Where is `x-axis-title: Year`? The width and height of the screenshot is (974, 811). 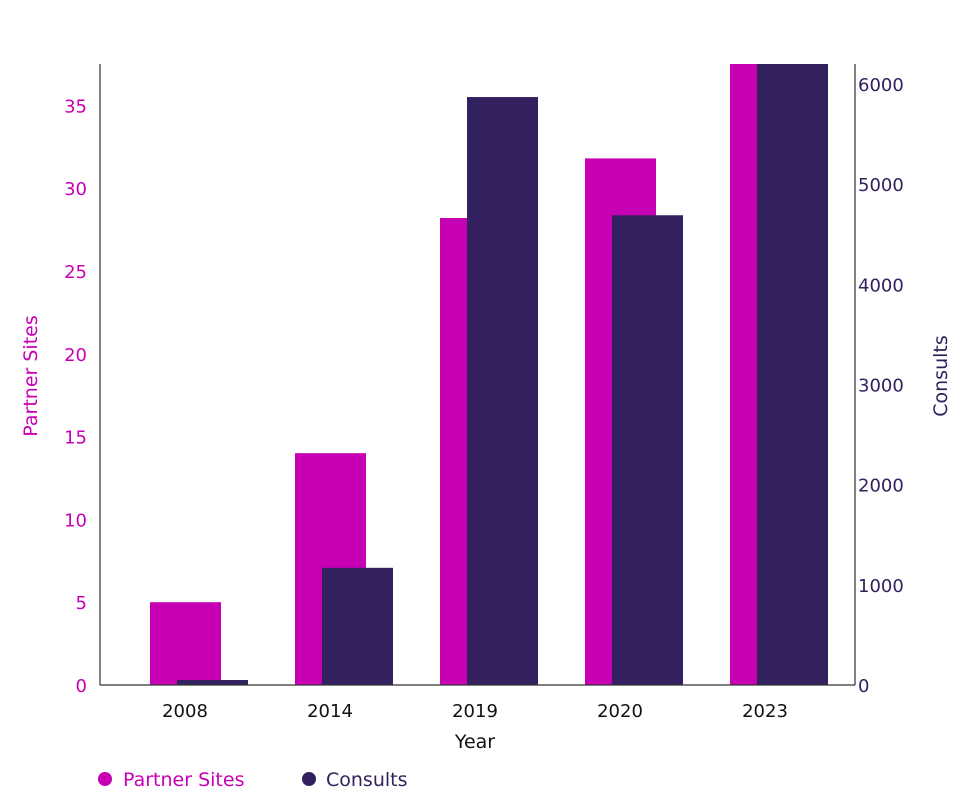 x-axis-title: Year is located at coordinates (474, 742).